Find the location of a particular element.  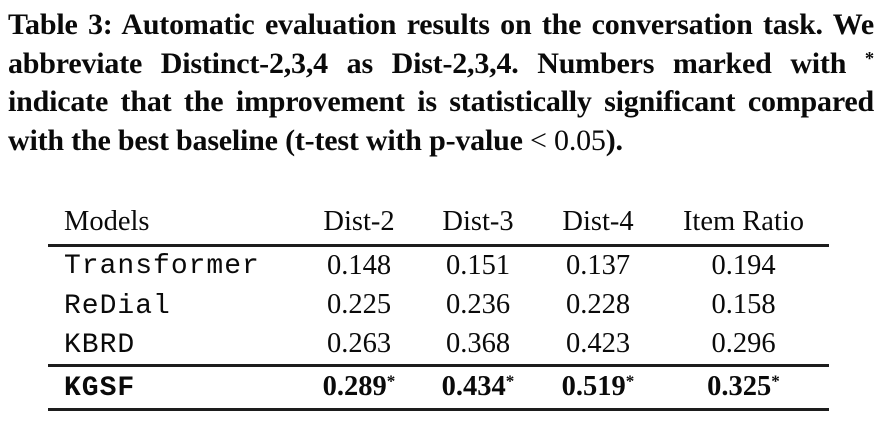

column-header-models: Models is located at coordinates (107, 222).